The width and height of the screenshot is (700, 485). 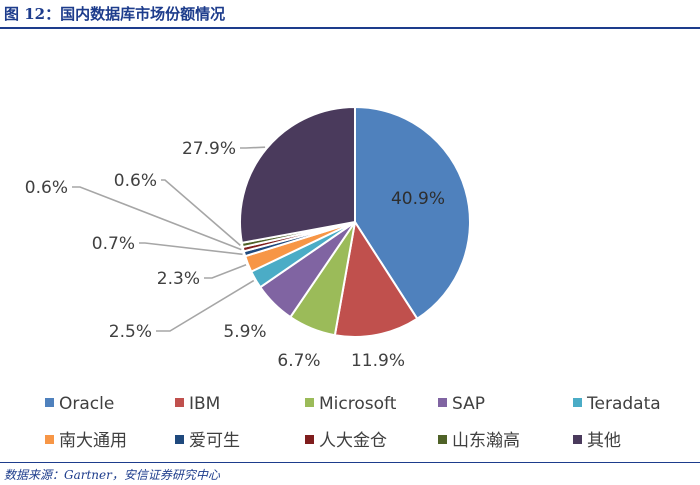 What do you see at coordinates (214, 441) in the screenshot?
I see `legend-label: 爱可生` at bounding box center [214, 441].